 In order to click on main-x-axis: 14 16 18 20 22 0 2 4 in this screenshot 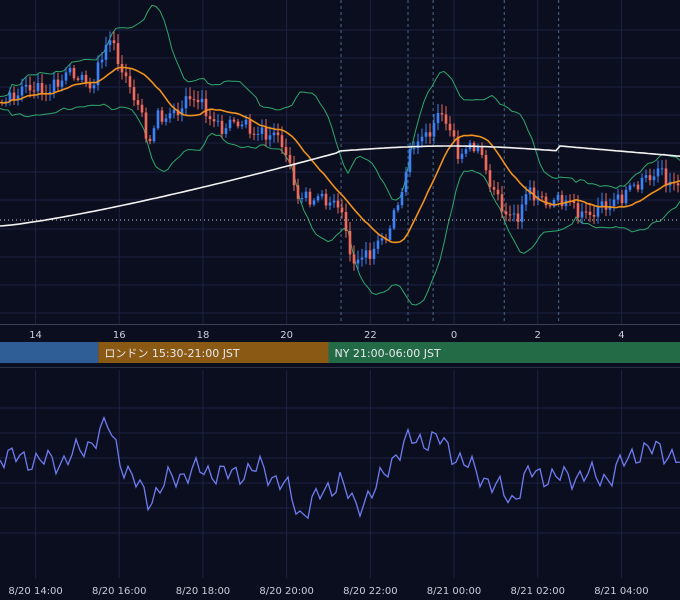, I will do `click(326, 335)`.